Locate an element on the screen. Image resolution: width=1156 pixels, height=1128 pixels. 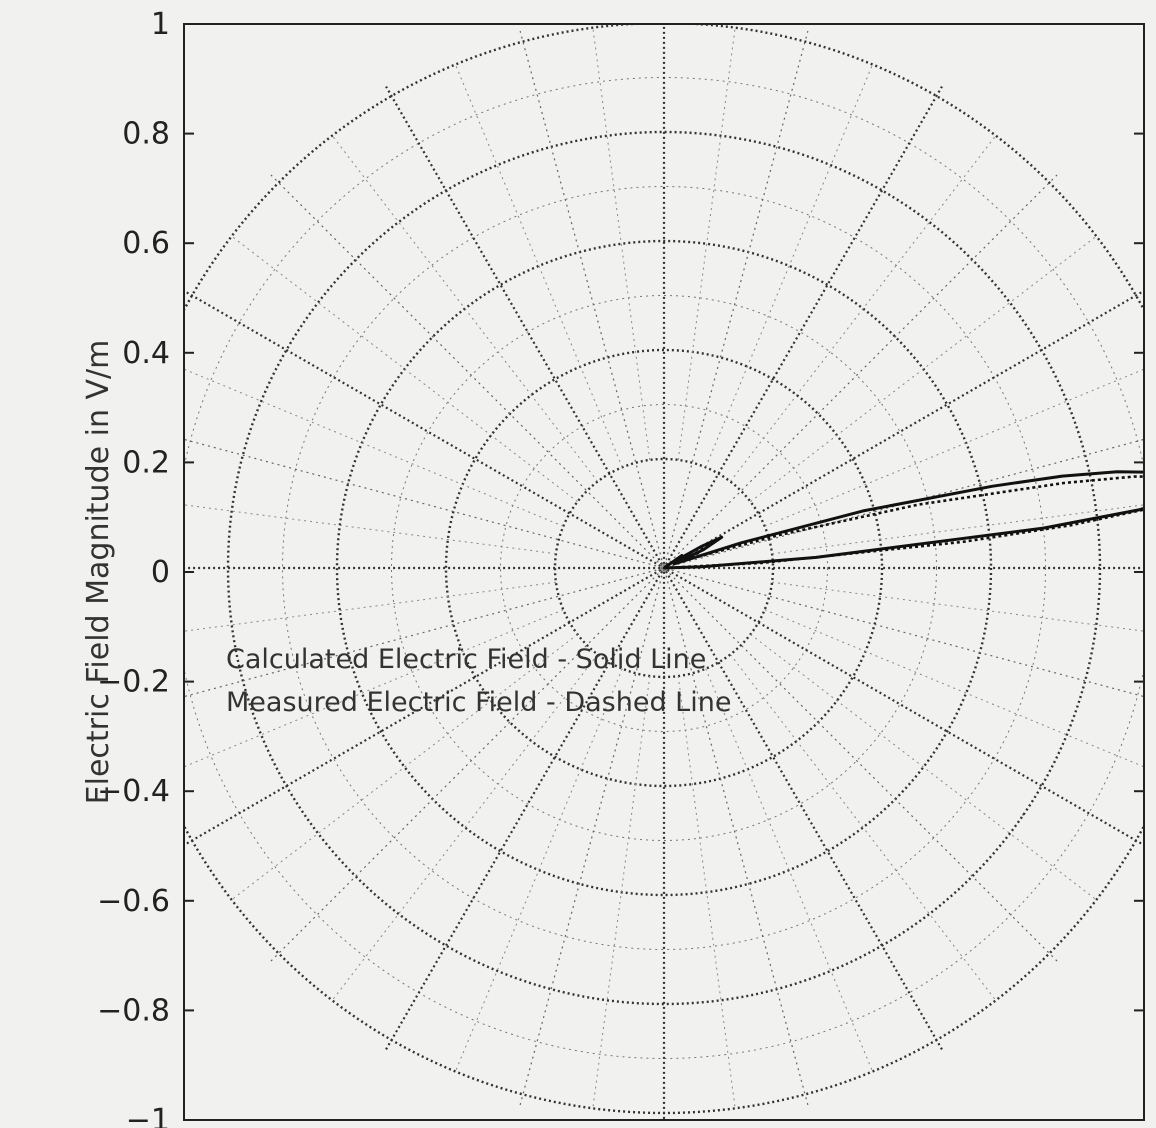
minor-spoke-67.5-1 is located at coordinates (538, 870).